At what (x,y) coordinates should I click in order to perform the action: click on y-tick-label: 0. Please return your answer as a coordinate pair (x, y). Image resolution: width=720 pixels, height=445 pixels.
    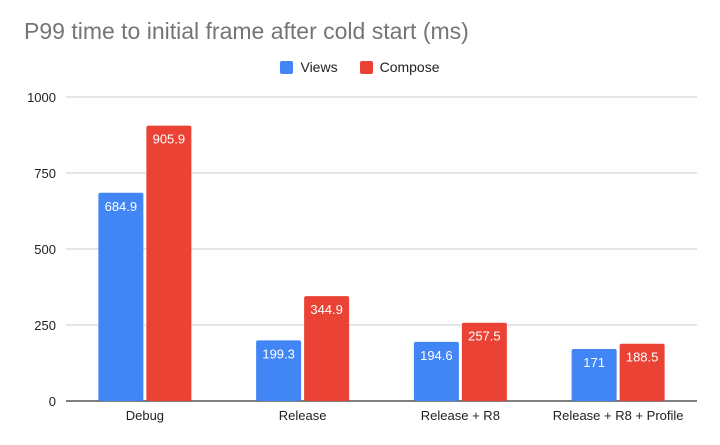
    Looking at the image, I should click on (52, 401).